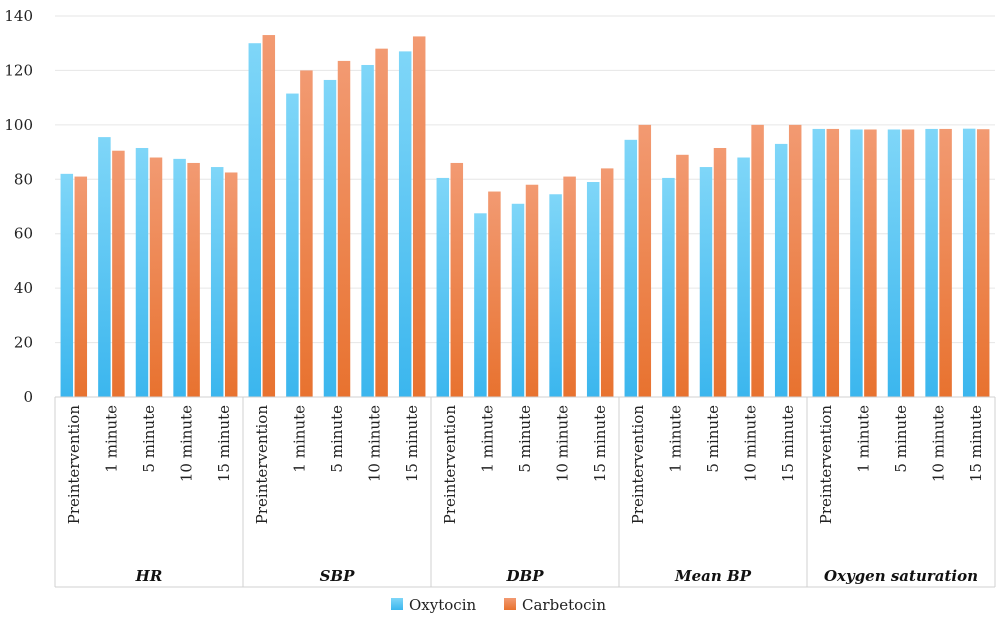 The width and height of the screenshot is (1000, 624). I want to click on legend-label: Oxytocin, so click(442, 605).